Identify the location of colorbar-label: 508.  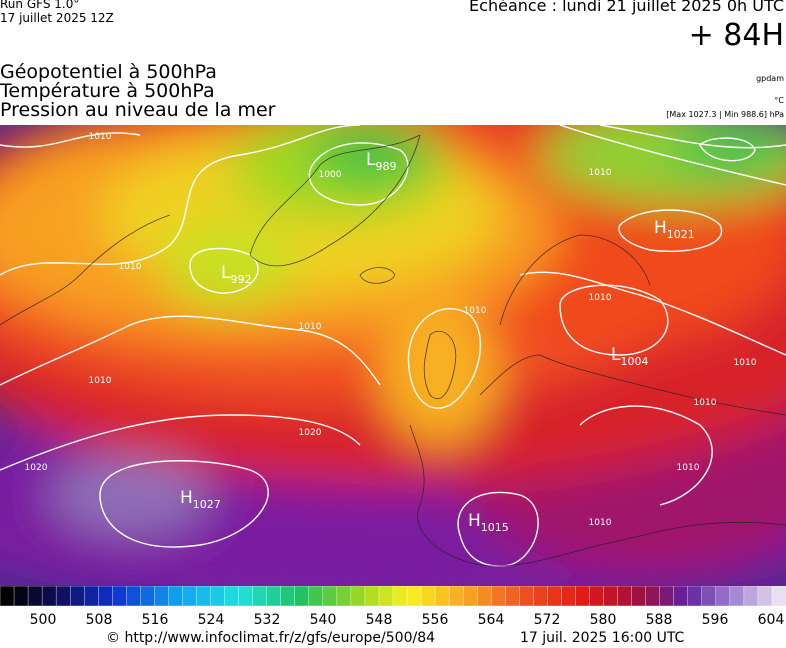
(99, 620).